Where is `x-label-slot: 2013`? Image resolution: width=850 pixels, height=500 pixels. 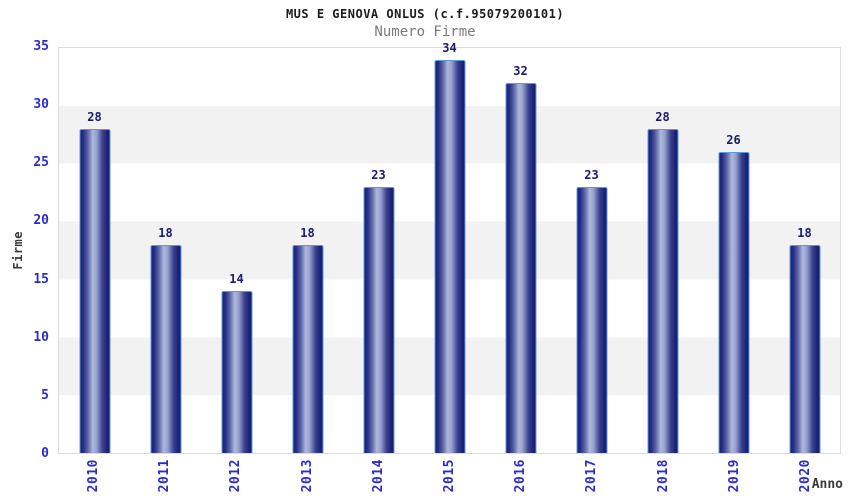
x-label-slot: 2013 is located at coordinates (307, 478).